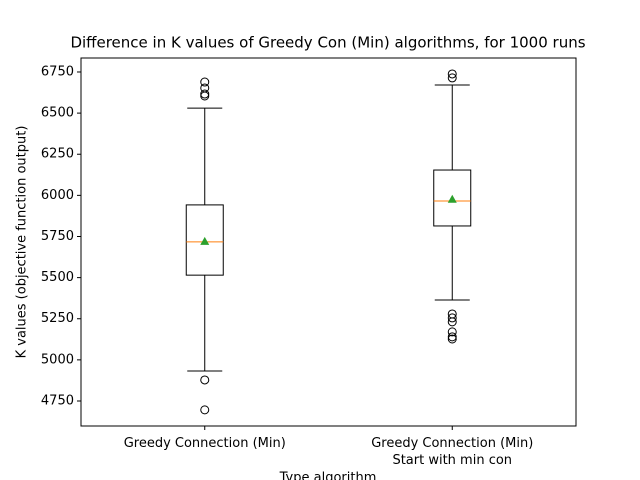 Image resolution: width=640 pixels, height=480 pixels. I want to click on x-tick-label: Greedy Connection (Min), so click(205, 443).